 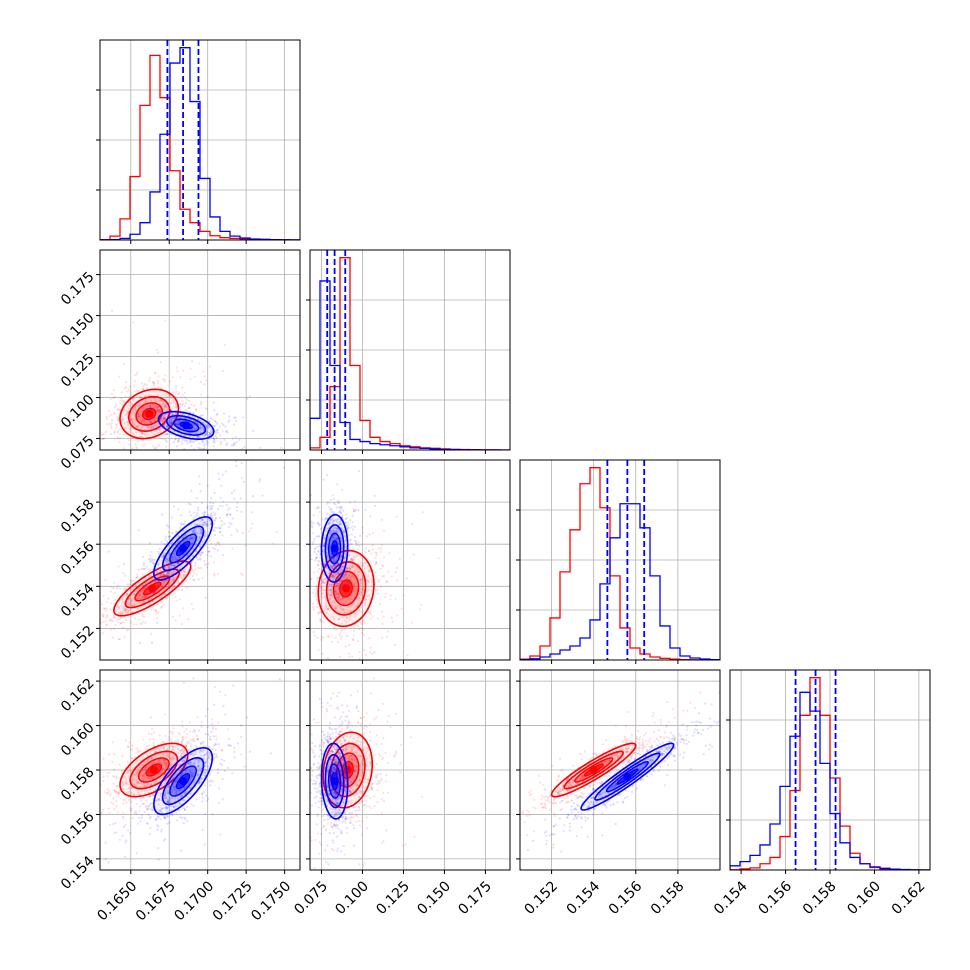 I want to click on x-tick-label: 0.1725, so click(x=233, y=901).